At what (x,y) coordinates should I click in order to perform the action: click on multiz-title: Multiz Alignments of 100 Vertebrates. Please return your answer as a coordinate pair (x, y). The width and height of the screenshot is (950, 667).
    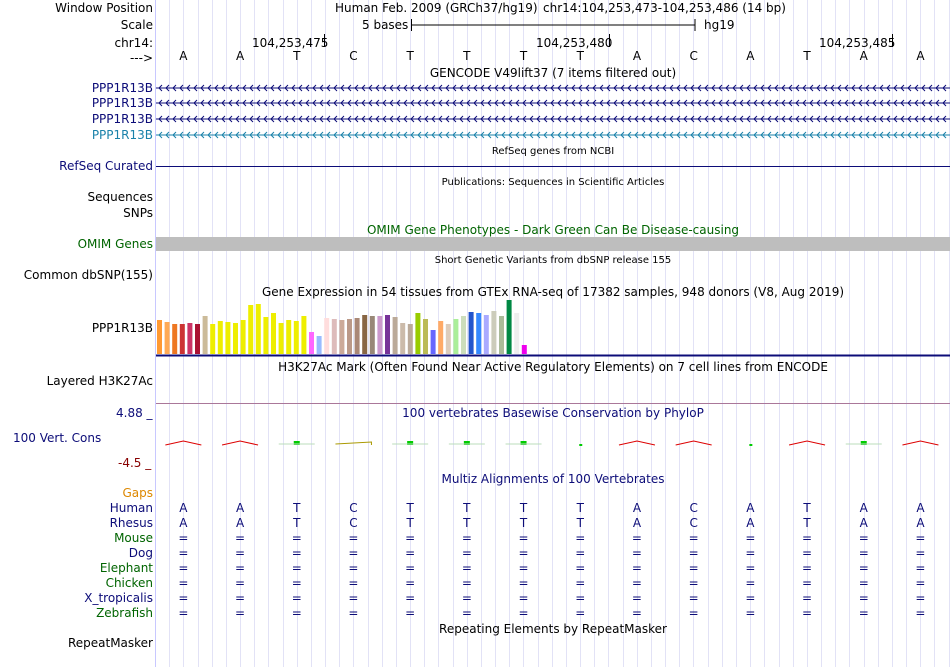
    Looking at the image, I should click on (553, 479).